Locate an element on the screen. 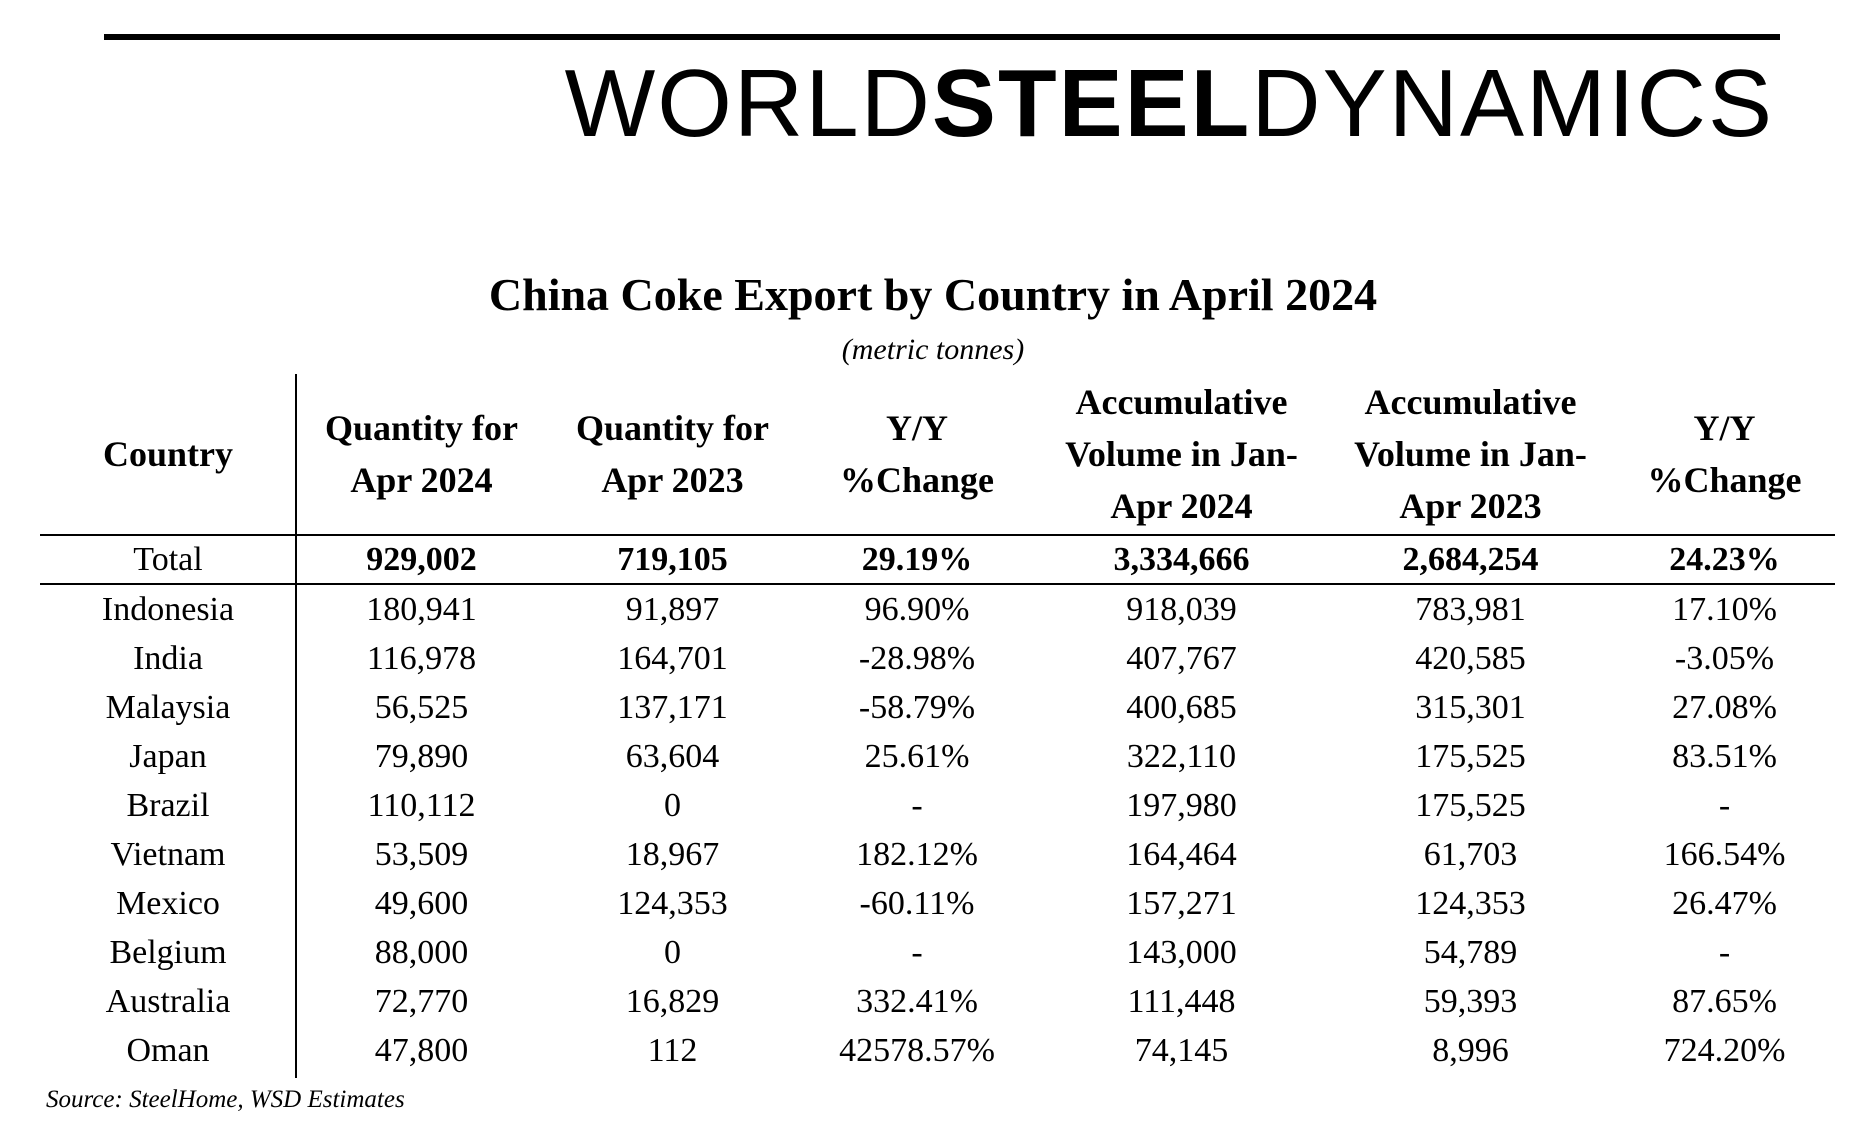 The width and height of the screenshot is (1866, 1122). header-yy-change-accum: Y/Y %Change is located at coordinates (1724, 454).